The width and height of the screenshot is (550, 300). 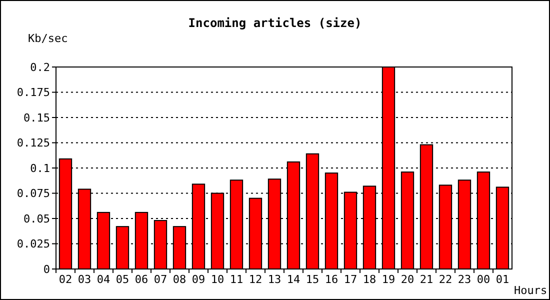 What do you see at coordinates (40, 168) in the screenshot?
I see `y-tick-label: 0.1` at bounding box center [40, 168].